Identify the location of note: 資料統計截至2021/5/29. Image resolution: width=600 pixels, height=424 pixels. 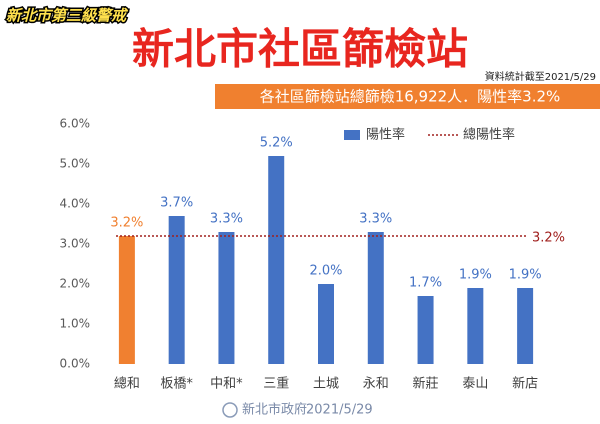
(540, 76).